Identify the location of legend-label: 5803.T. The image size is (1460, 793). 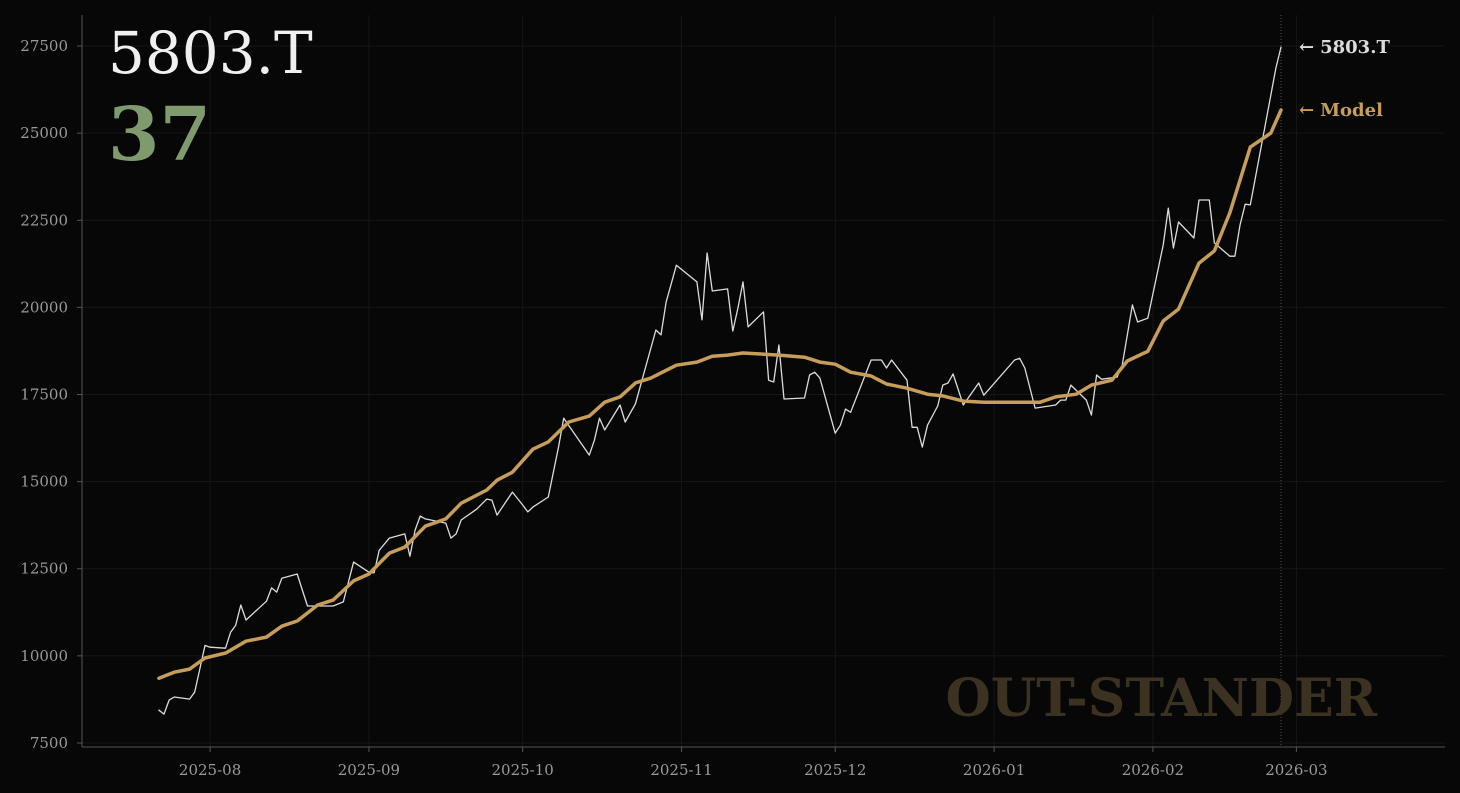
(1355, 47).